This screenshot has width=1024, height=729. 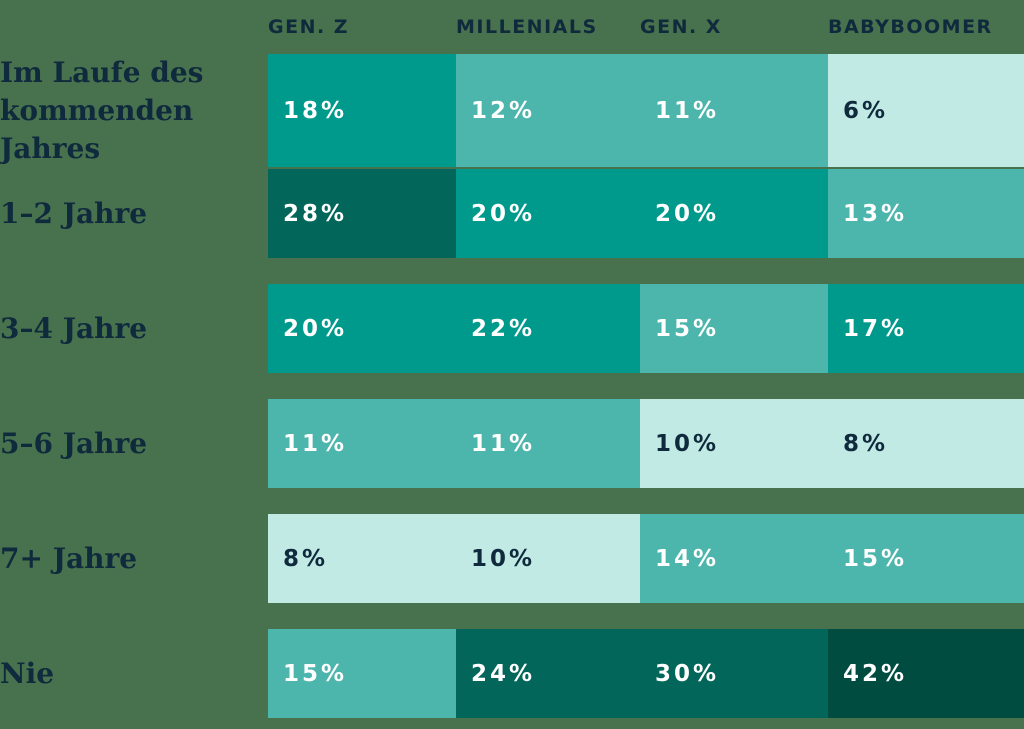 I want to click on column-header-gen-z: GEN. Z, so click(x=309, y=27).